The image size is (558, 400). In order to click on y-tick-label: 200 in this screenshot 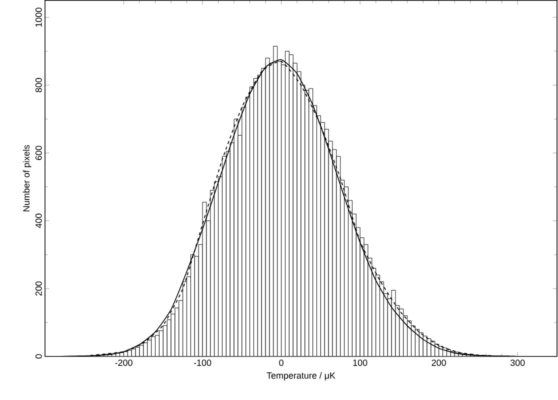, I will do `click(38, 288)`.